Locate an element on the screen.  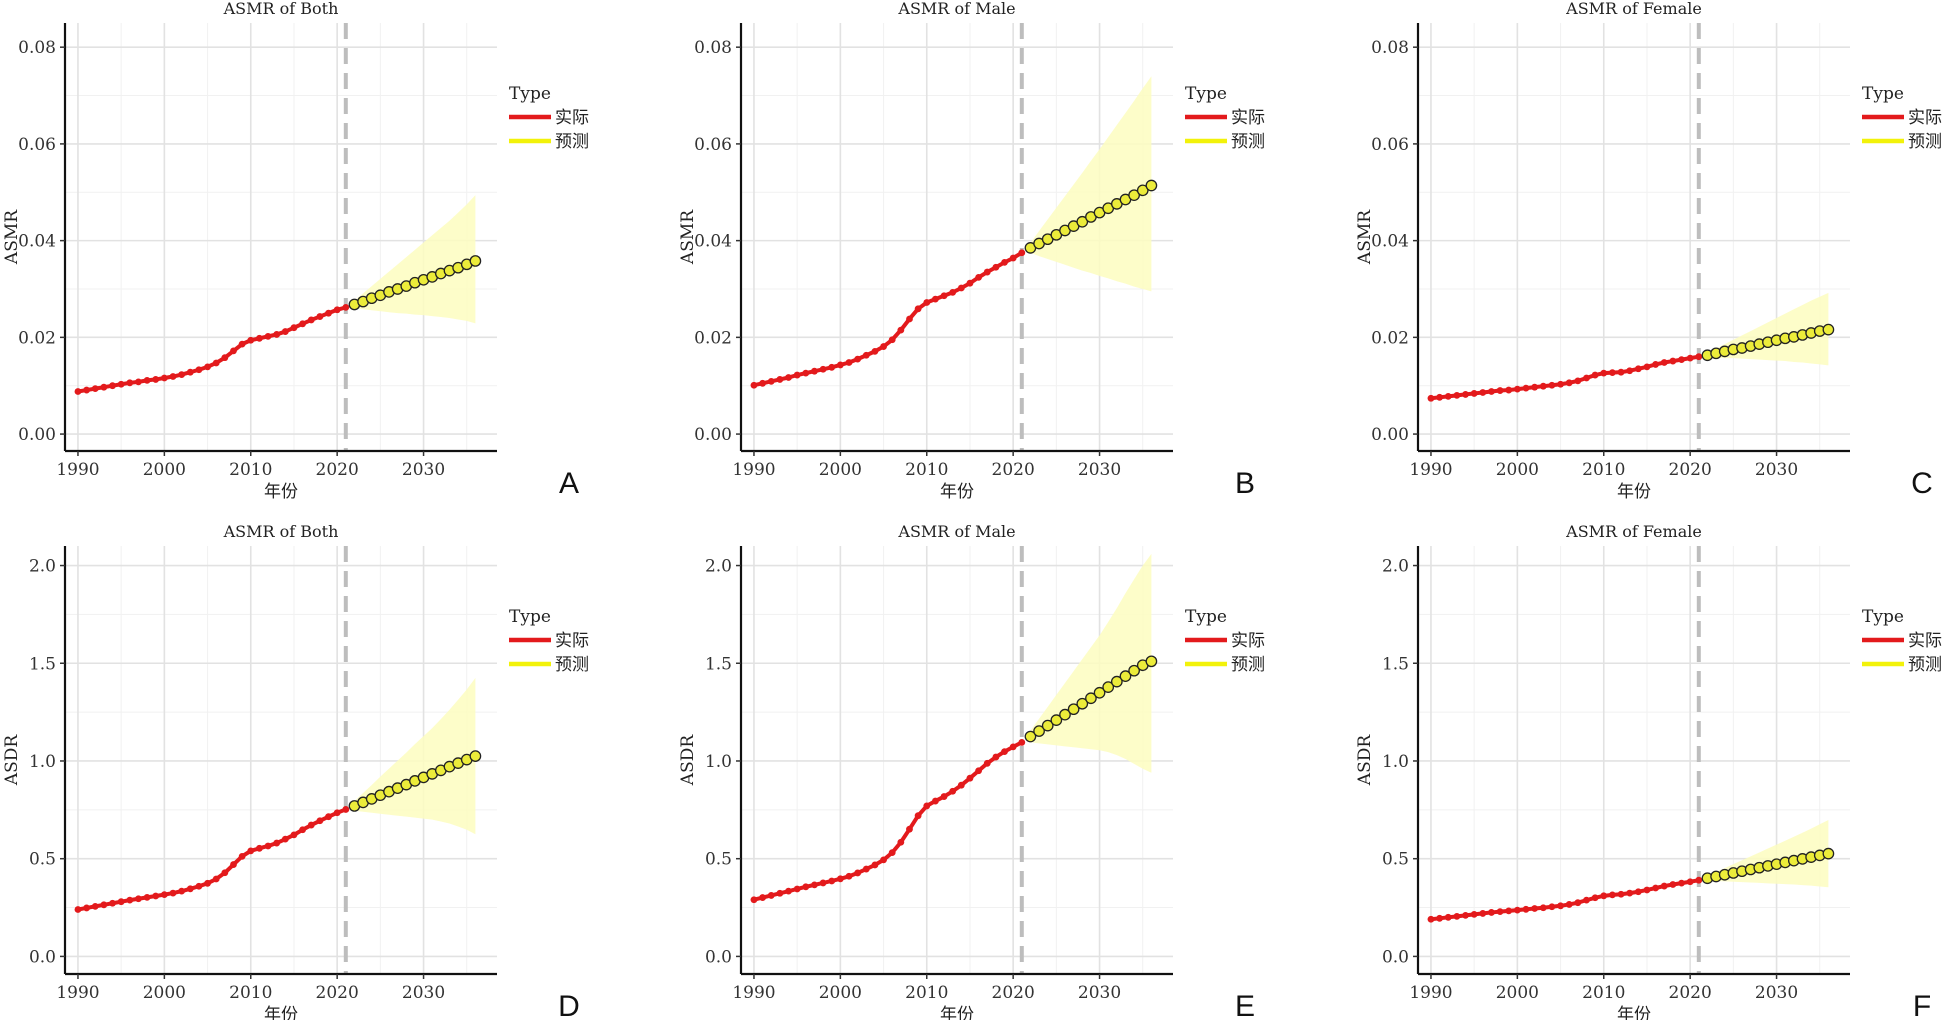
forecast-confidence-band is located at coordinates (415, 259).